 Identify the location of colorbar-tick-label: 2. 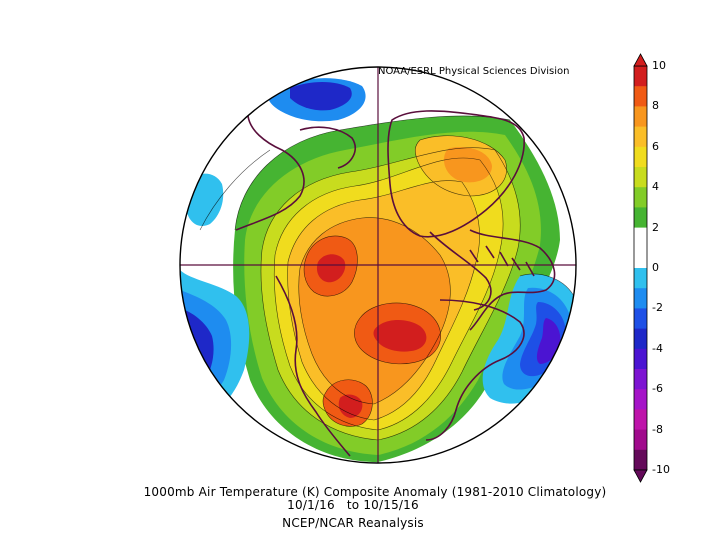
(655, 227).